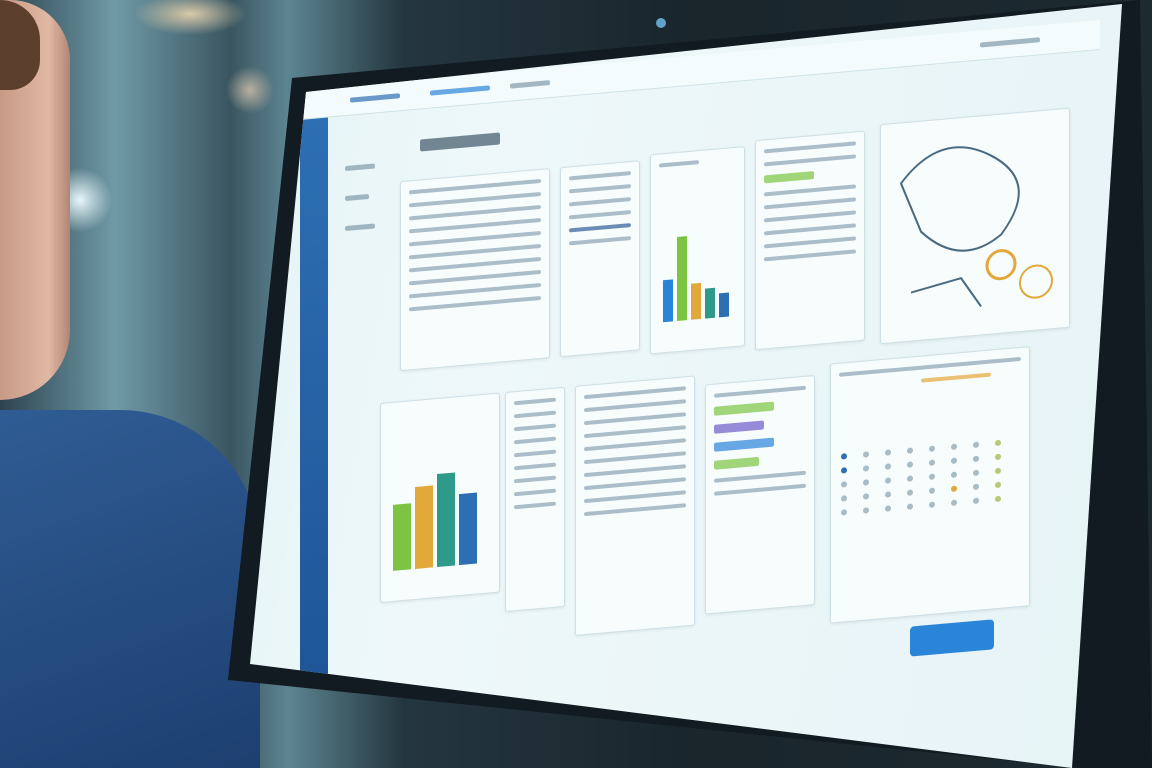  What do you see at coordinates (810, 240) in the screenshot?
I see `activity-panel` at bounding box center [810, 240].